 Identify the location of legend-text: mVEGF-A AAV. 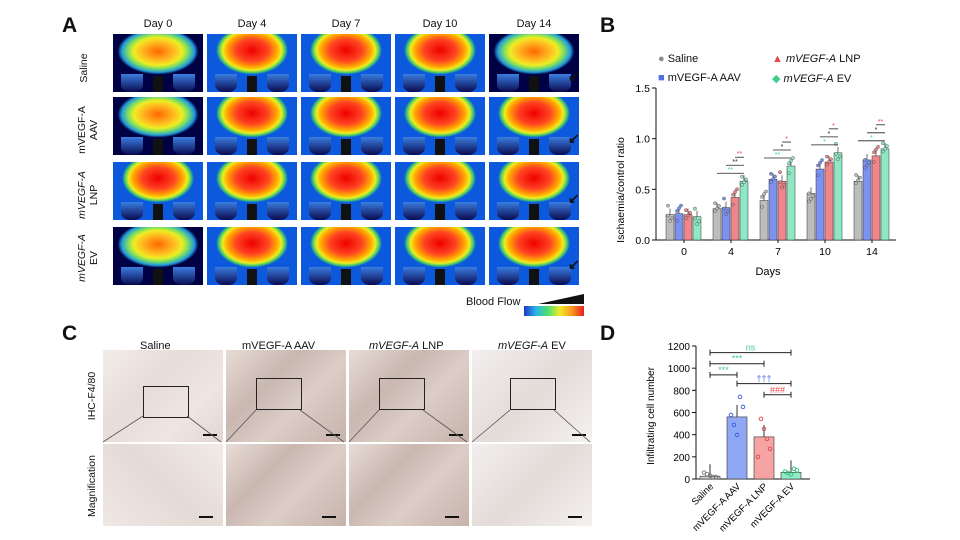
(704, 78).